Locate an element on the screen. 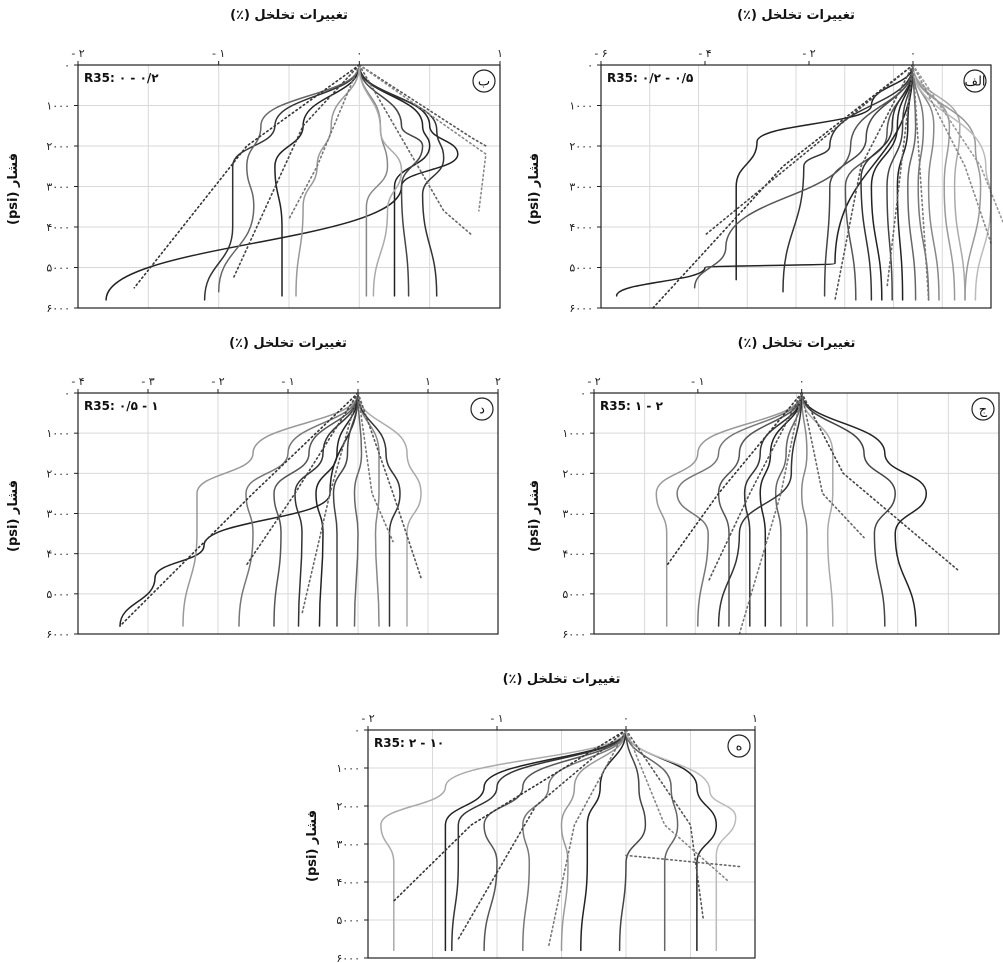  panel-badge-label: ه is located at coordinates (739, 747).